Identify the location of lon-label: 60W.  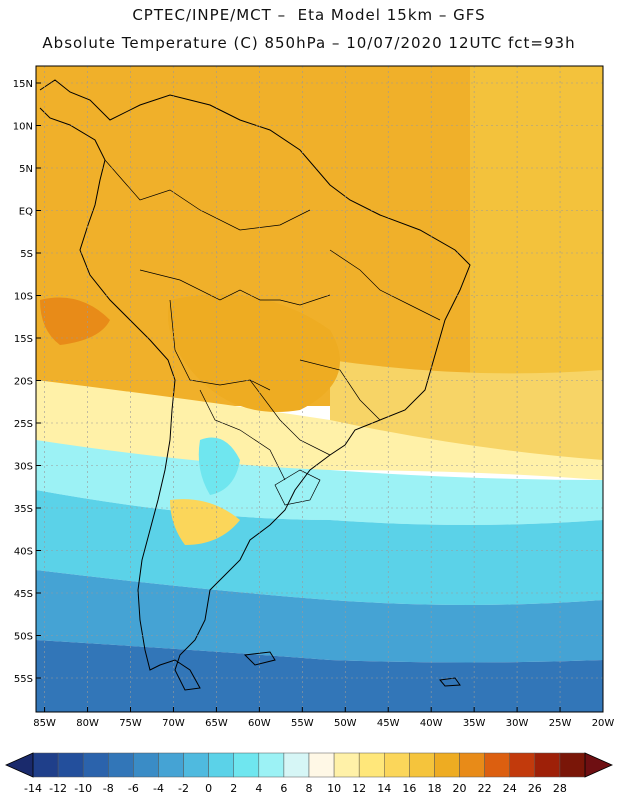
(259, 723).